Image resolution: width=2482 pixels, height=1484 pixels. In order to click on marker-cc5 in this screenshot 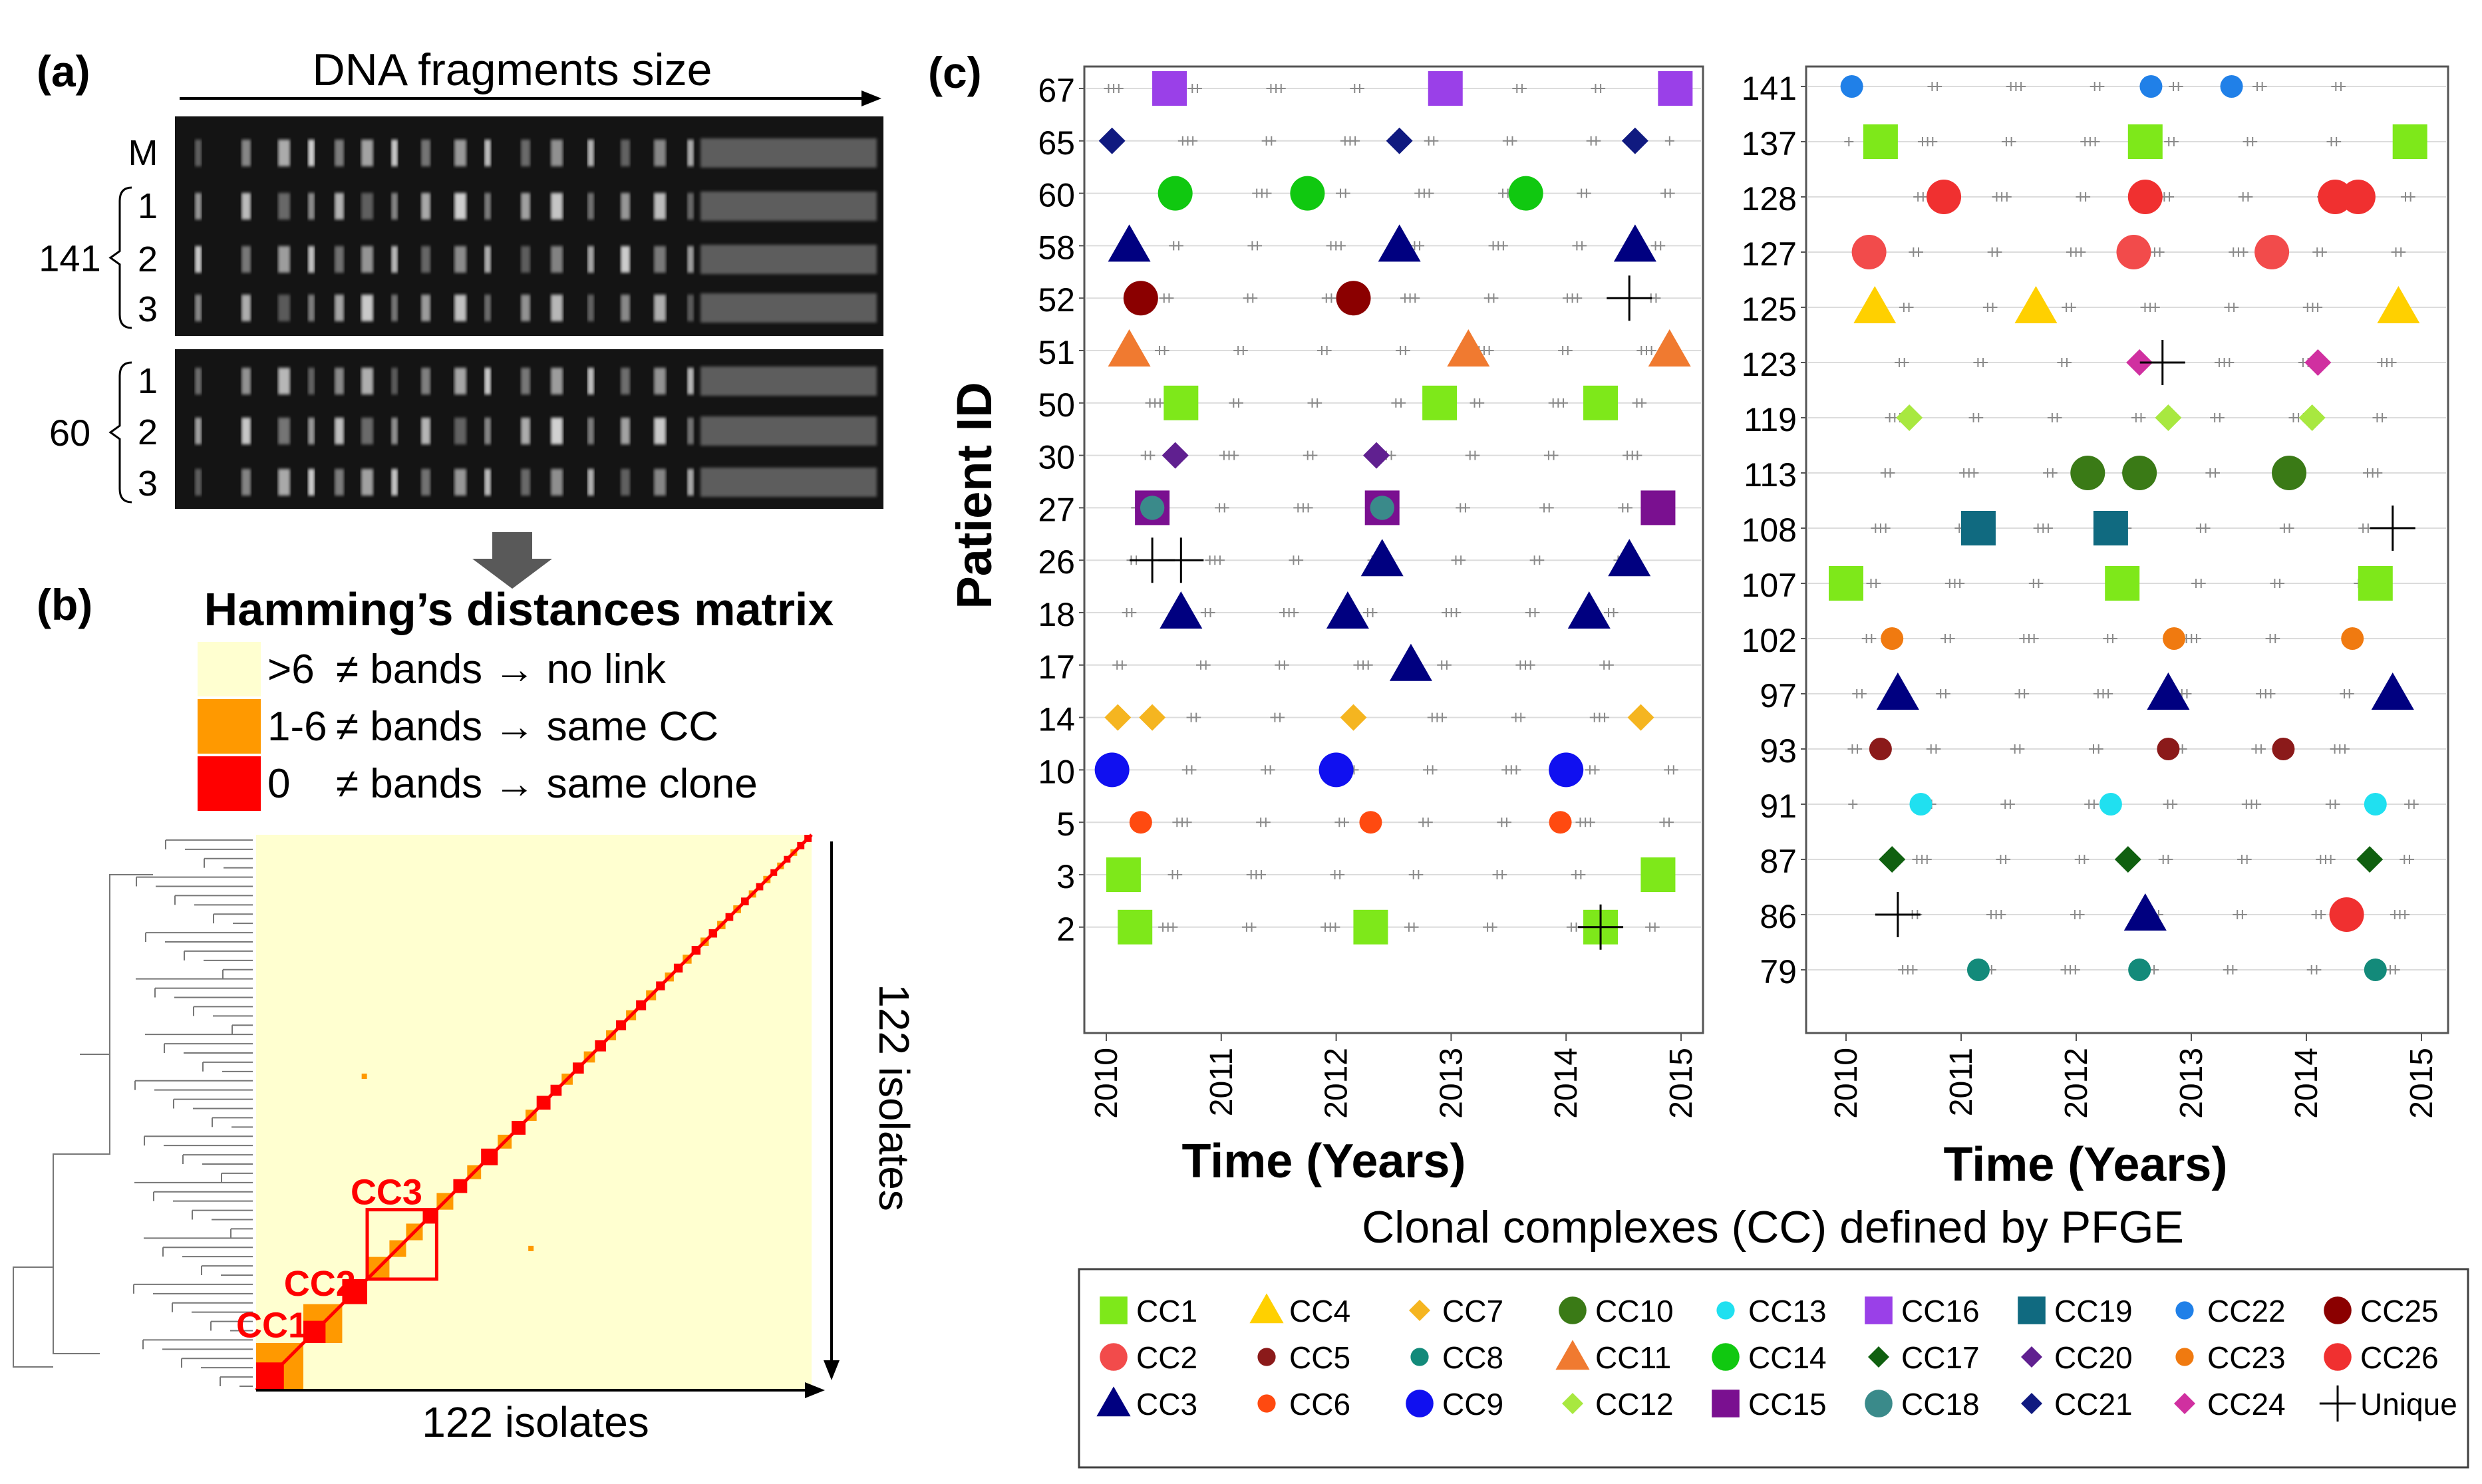, I will do `click(2283, 749)`.